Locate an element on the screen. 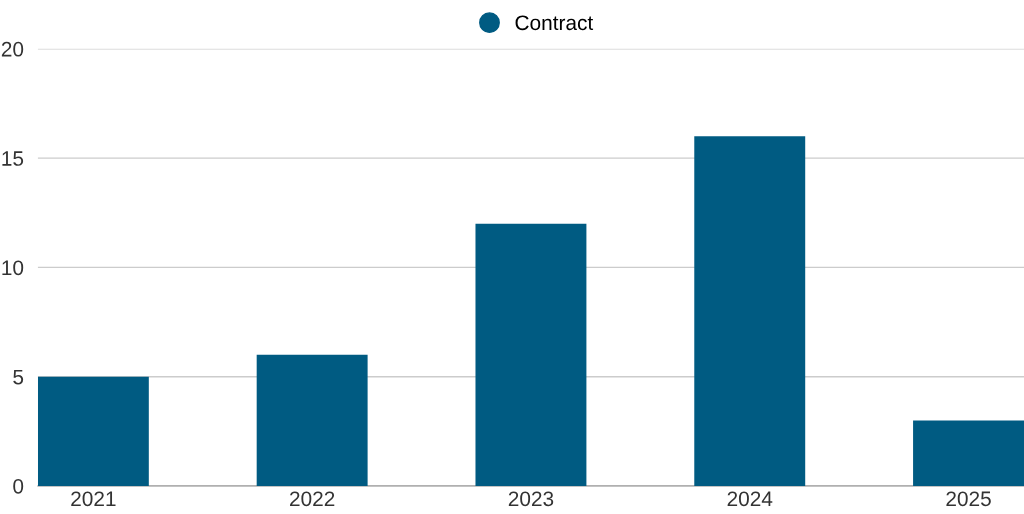 The image size is (1024, 514). x-tick-label: 2021 is located at coordinates (93, 499).